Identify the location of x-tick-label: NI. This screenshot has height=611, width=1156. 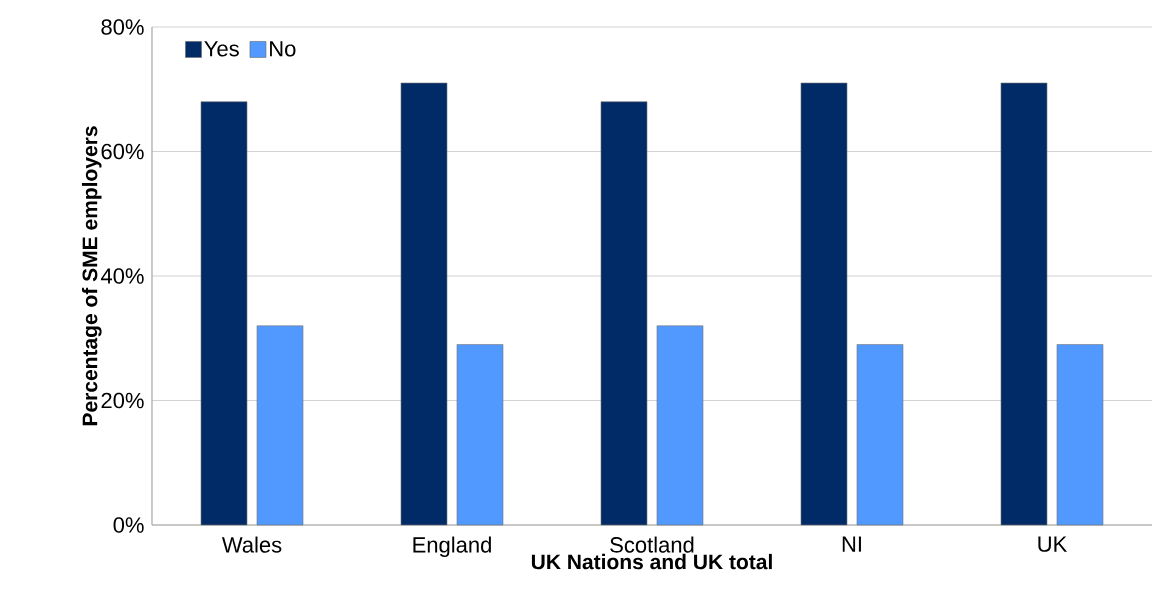
(851, 544).